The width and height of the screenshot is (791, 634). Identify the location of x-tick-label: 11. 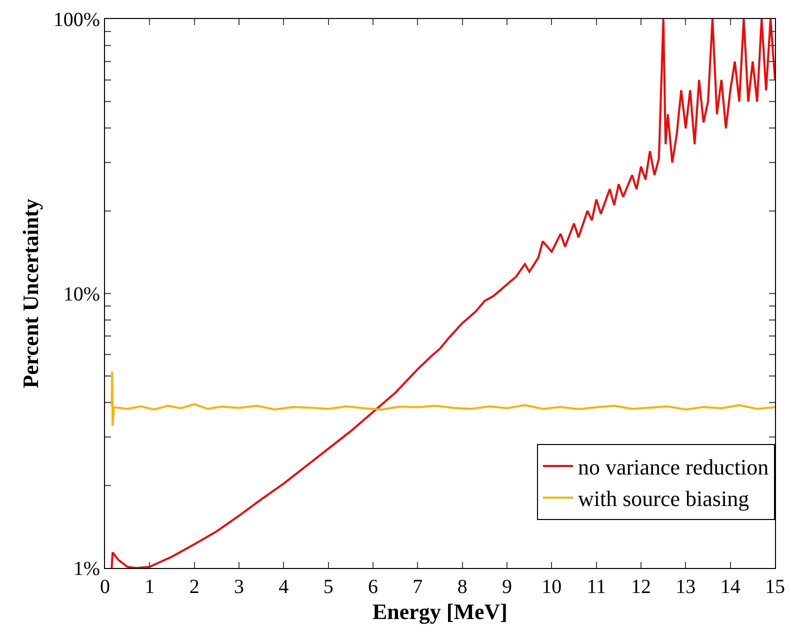
(596, 587).